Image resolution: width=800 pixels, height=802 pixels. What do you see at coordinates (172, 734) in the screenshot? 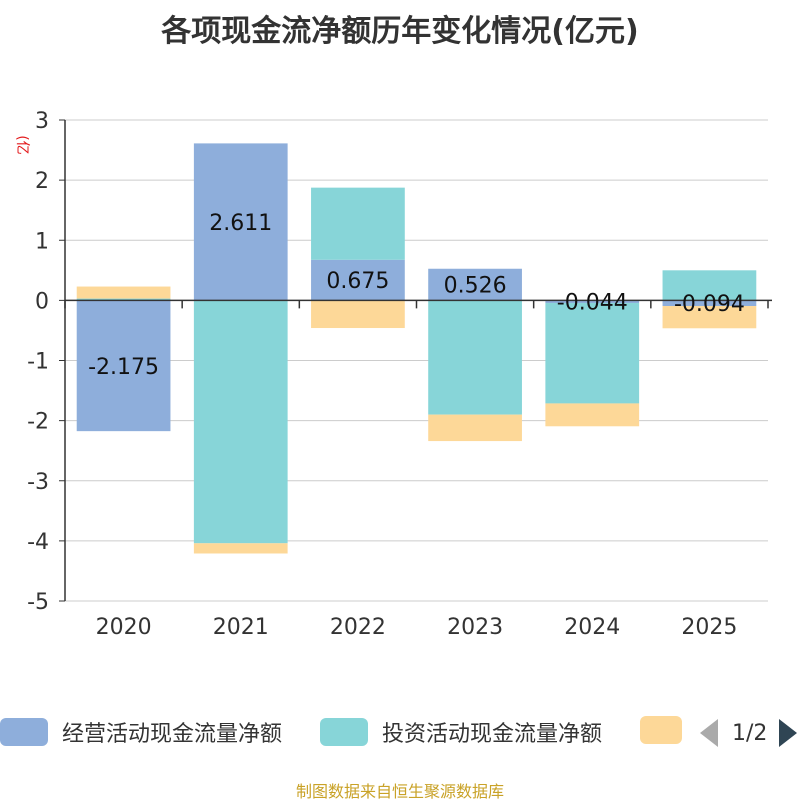
I see `legend-label-operating: 经营活动现金流量净额` at bounding box center [172, 734].